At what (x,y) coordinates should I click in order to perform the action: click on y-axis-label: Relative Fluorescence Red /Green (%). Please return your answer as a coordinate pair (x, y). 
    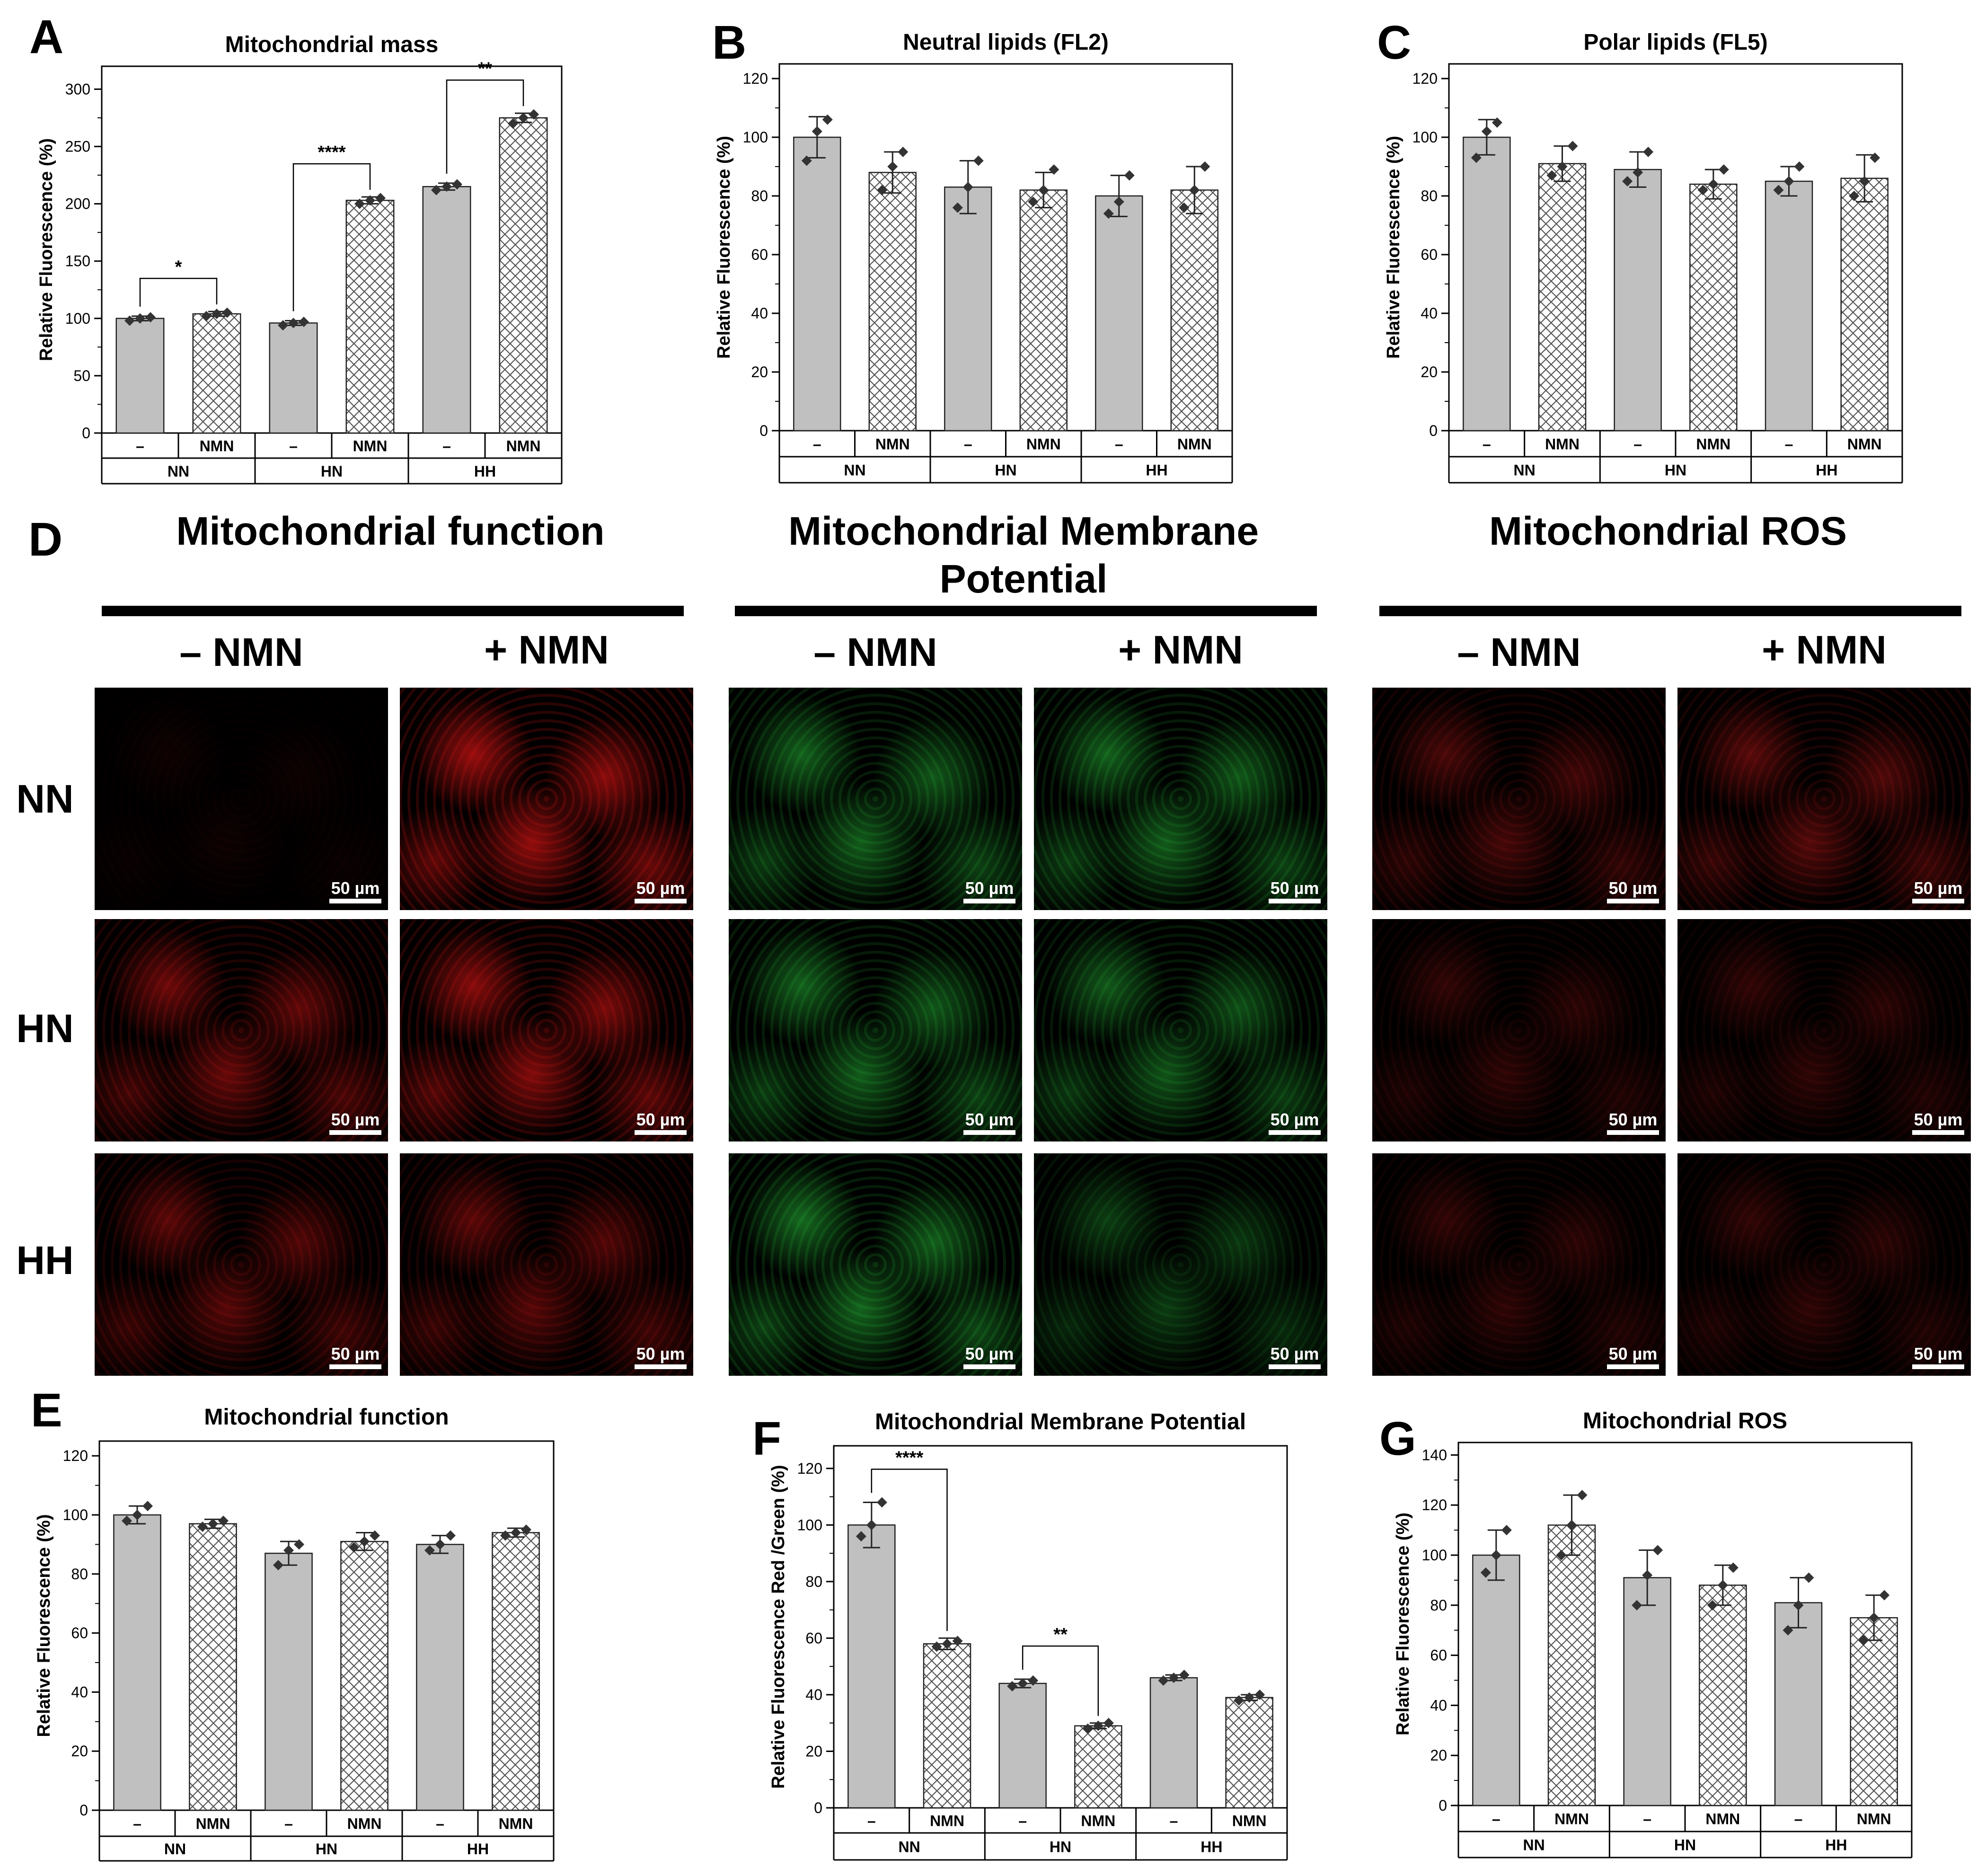
    Looking at the image, I should click on (778, 1626).